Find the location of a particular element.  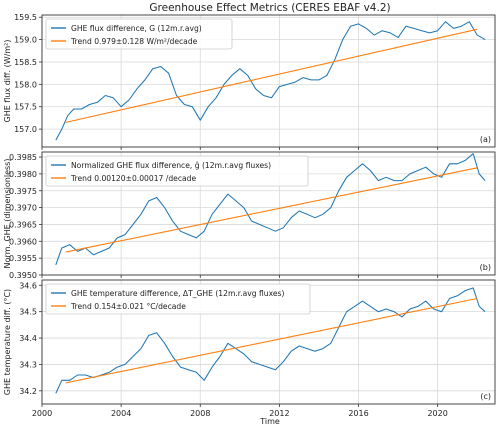

panel-tag: (a) is located at coordinates (485, 139).